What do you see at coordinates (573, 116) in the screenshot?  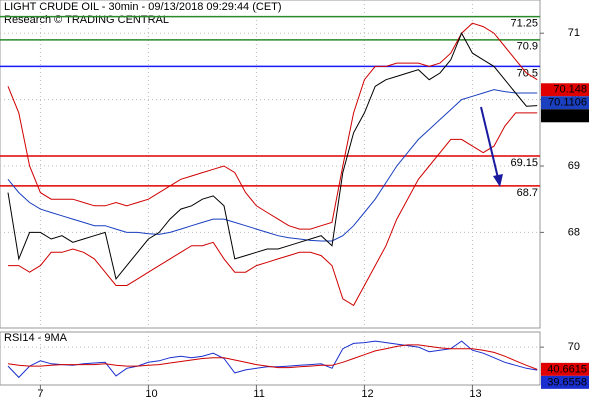 I see `price-tag-label: 69.91` at bounding box center [573, 116].